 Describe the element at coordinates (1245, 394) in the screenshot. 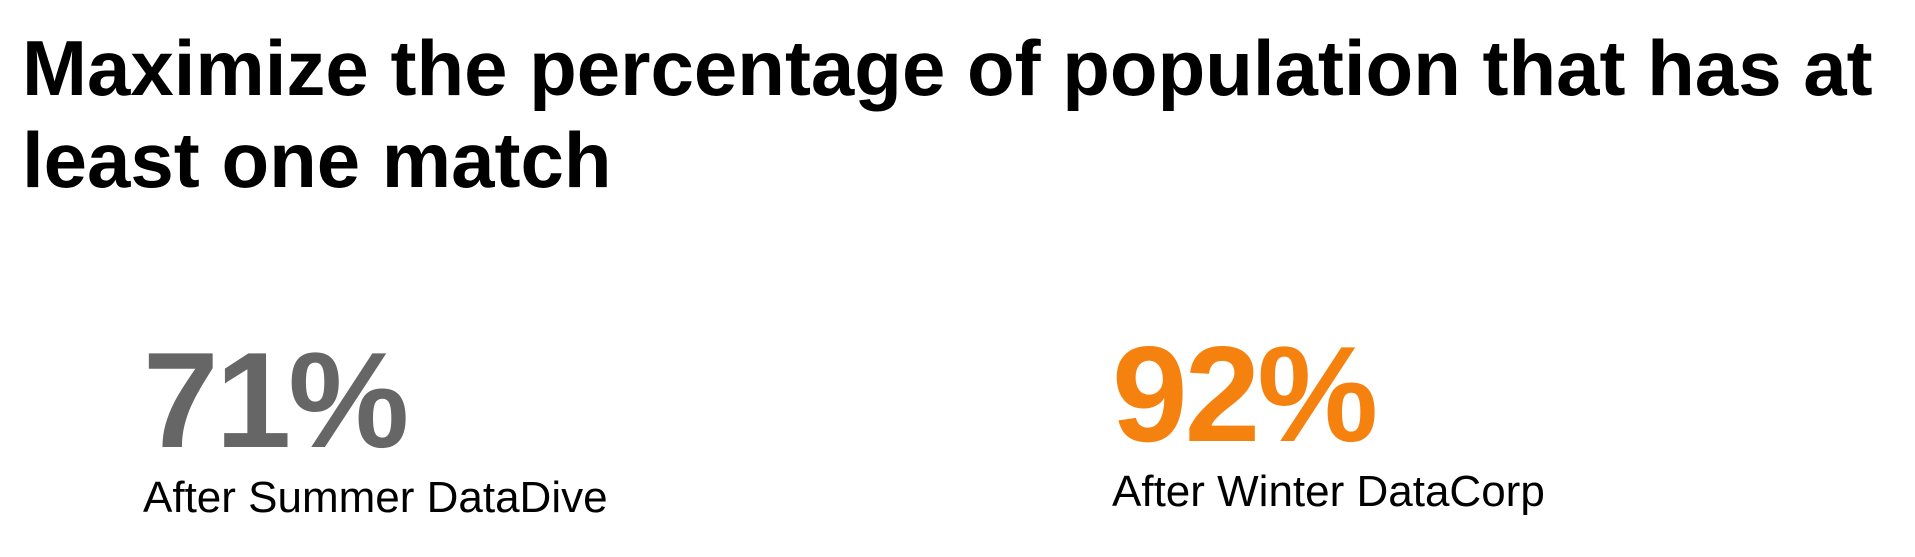

I see `stat-value-winter: 92%` at that location.